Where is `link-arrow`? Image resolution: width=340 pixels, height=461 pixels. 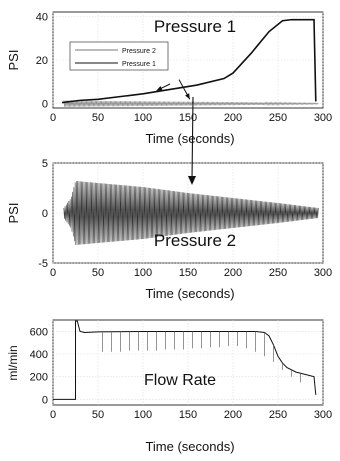
link-arrow is located at coordinates (192, 140).